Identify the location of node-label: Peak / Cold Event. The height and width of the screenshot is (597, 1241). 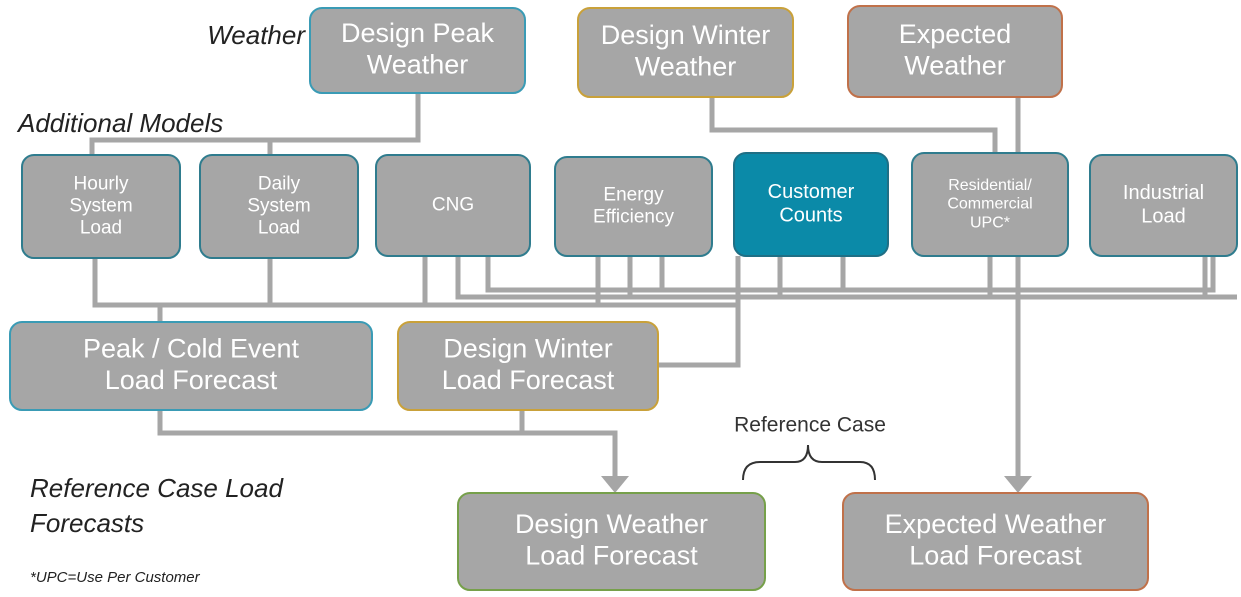
(191, 348).